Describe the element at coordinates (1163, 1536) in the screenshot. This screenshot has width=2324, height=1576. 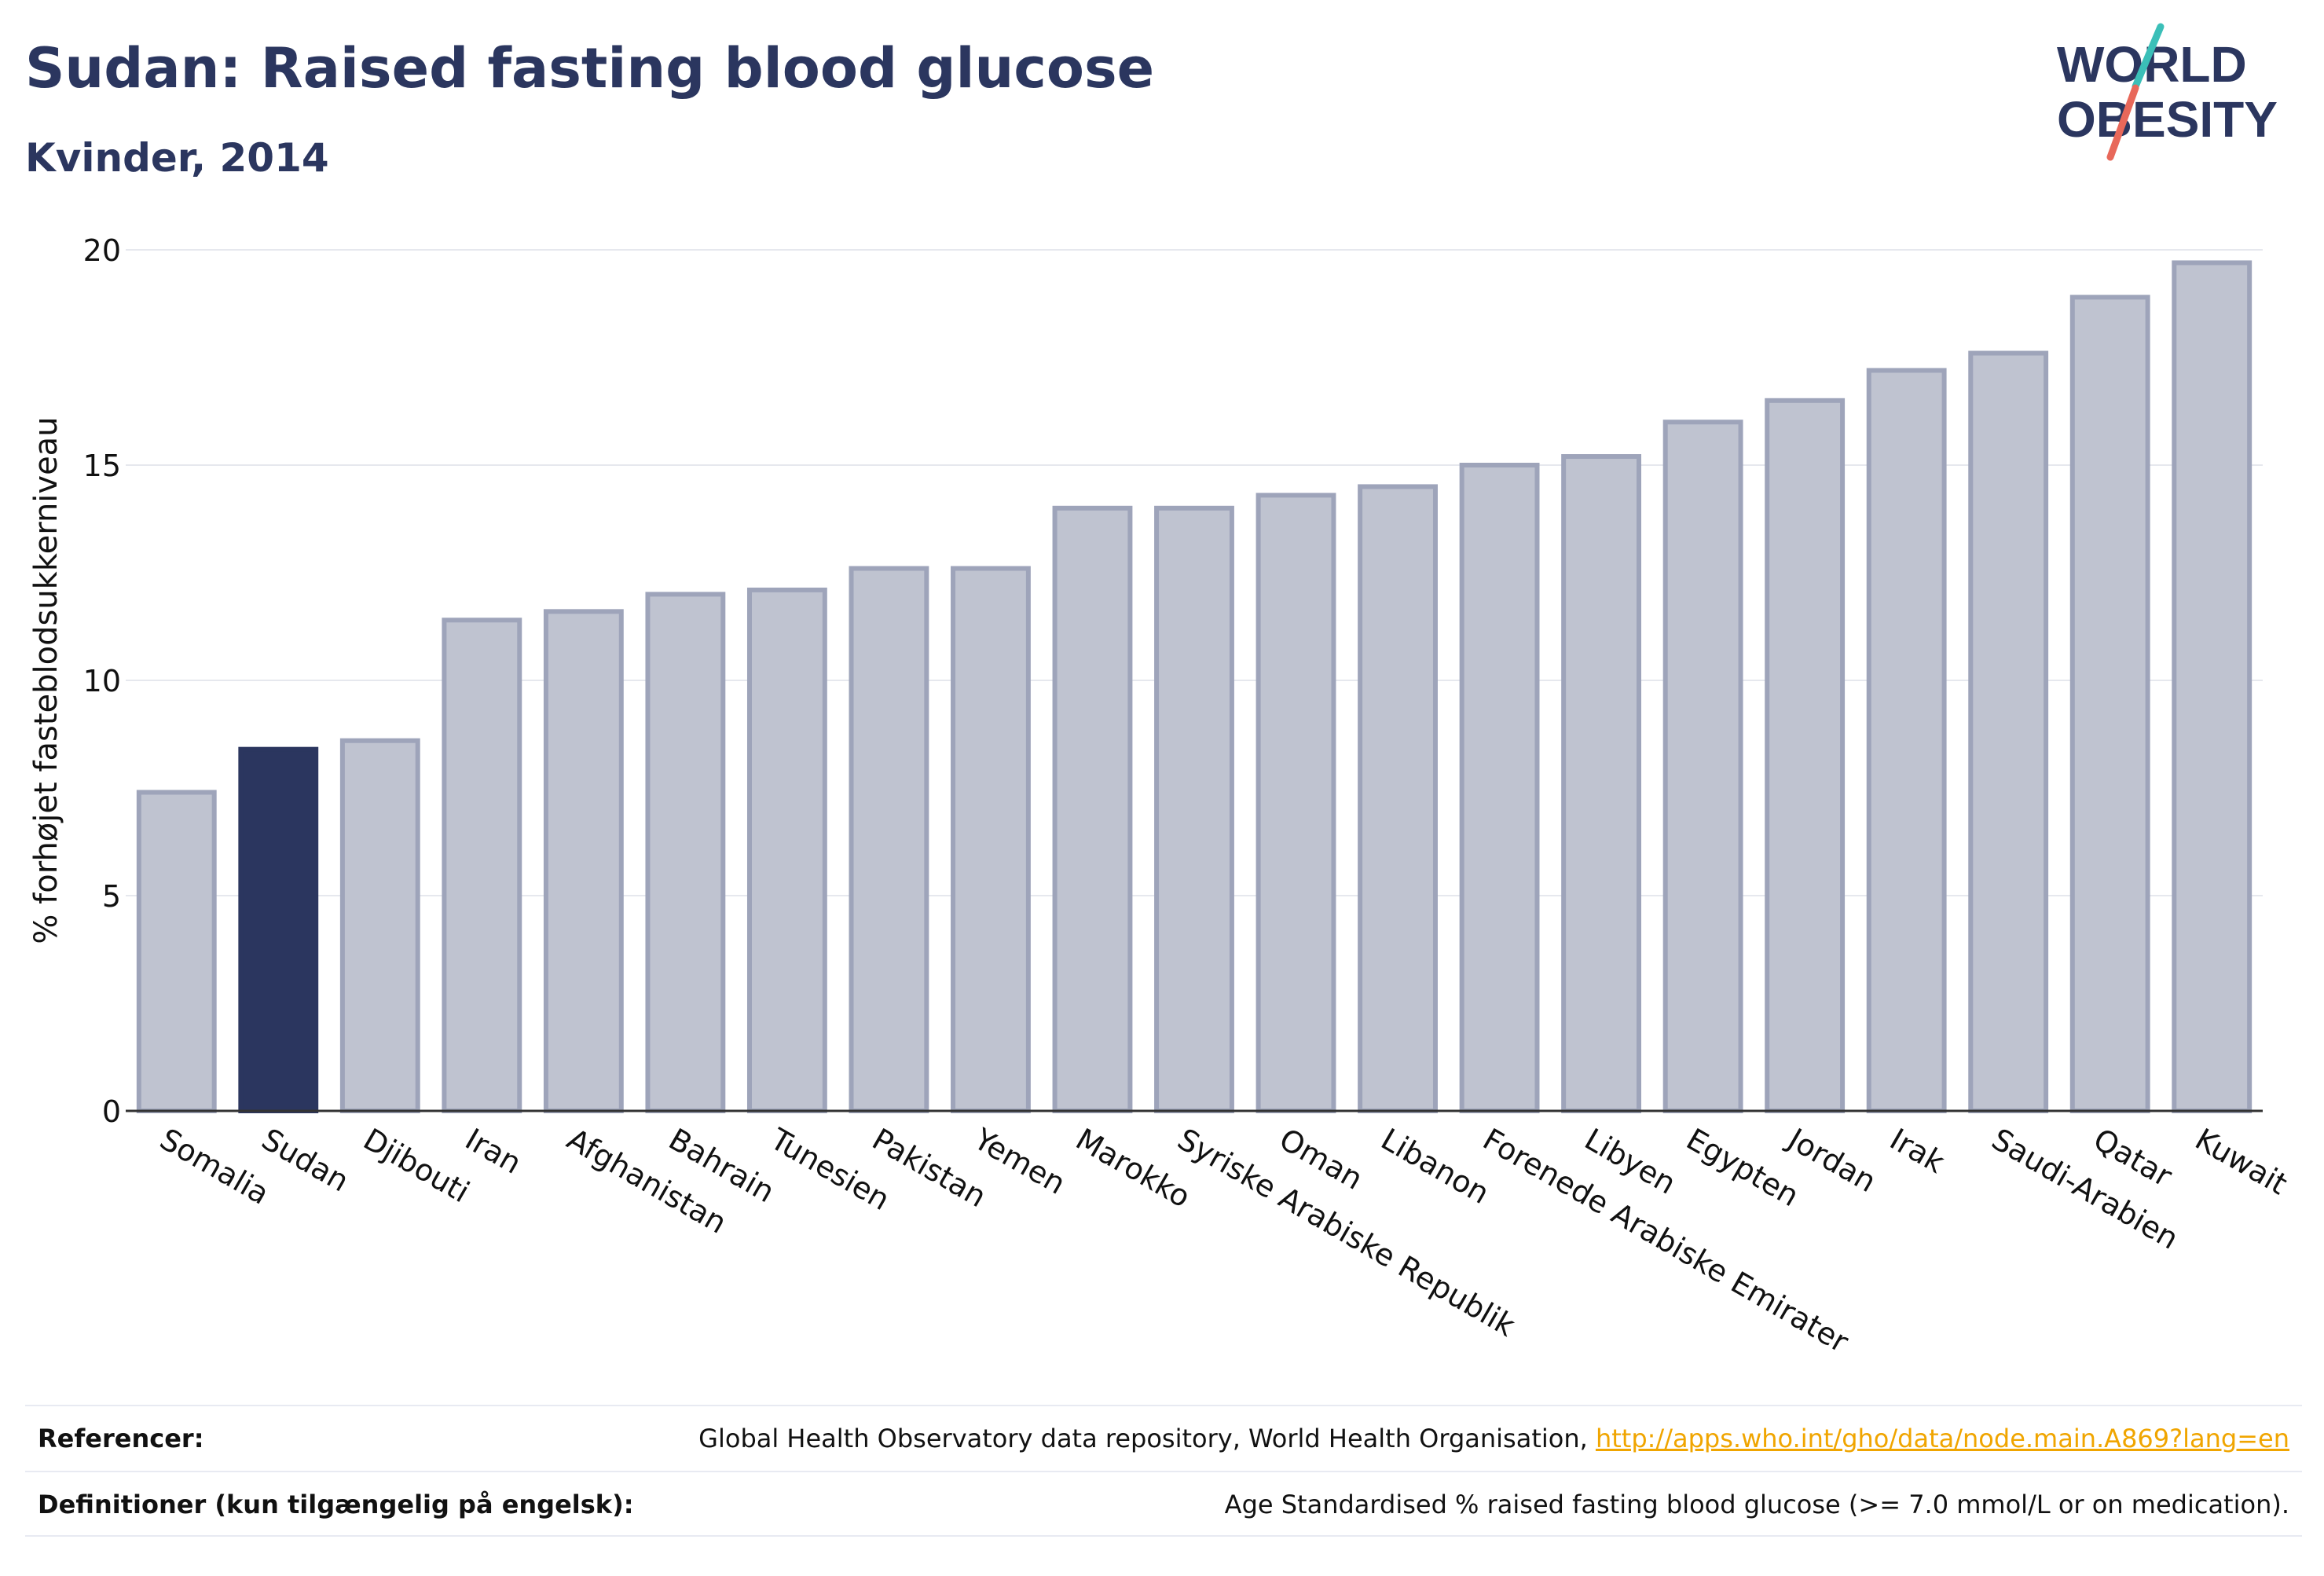
I see `footer-bottom-rule` at that location.